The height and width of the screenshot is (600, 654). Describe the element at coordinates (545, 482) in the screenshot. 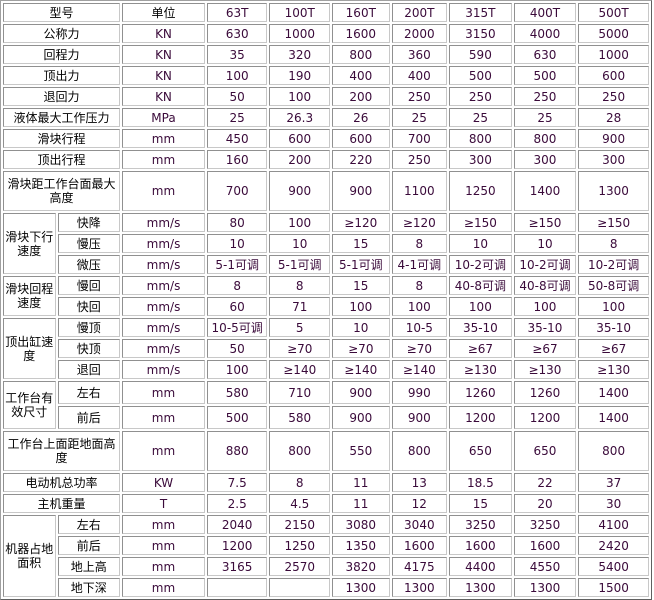

I see `value-cell: 22` at that location.